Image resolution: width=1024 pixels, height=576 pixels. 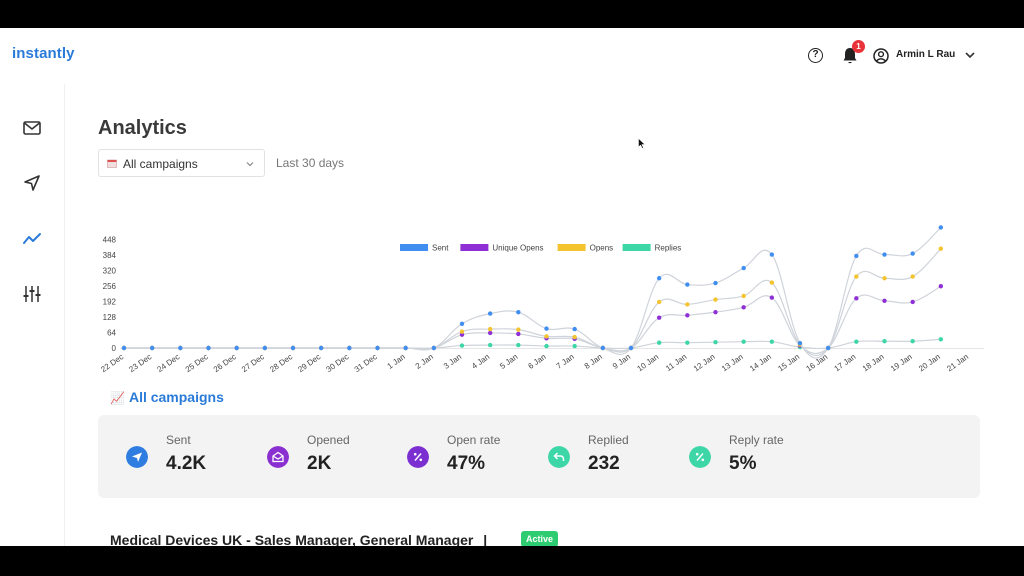 I want to click on user-name: Armin L Rau, so click(x=926, y=54).